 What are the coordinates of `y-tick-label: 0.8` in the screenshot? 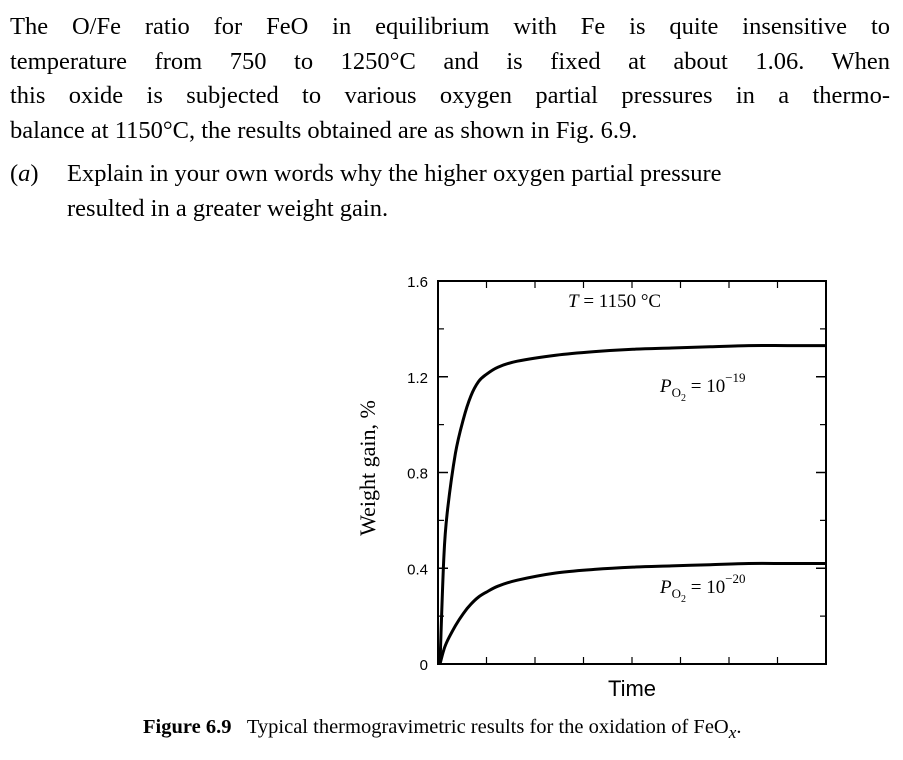 It's located at (417, 474).